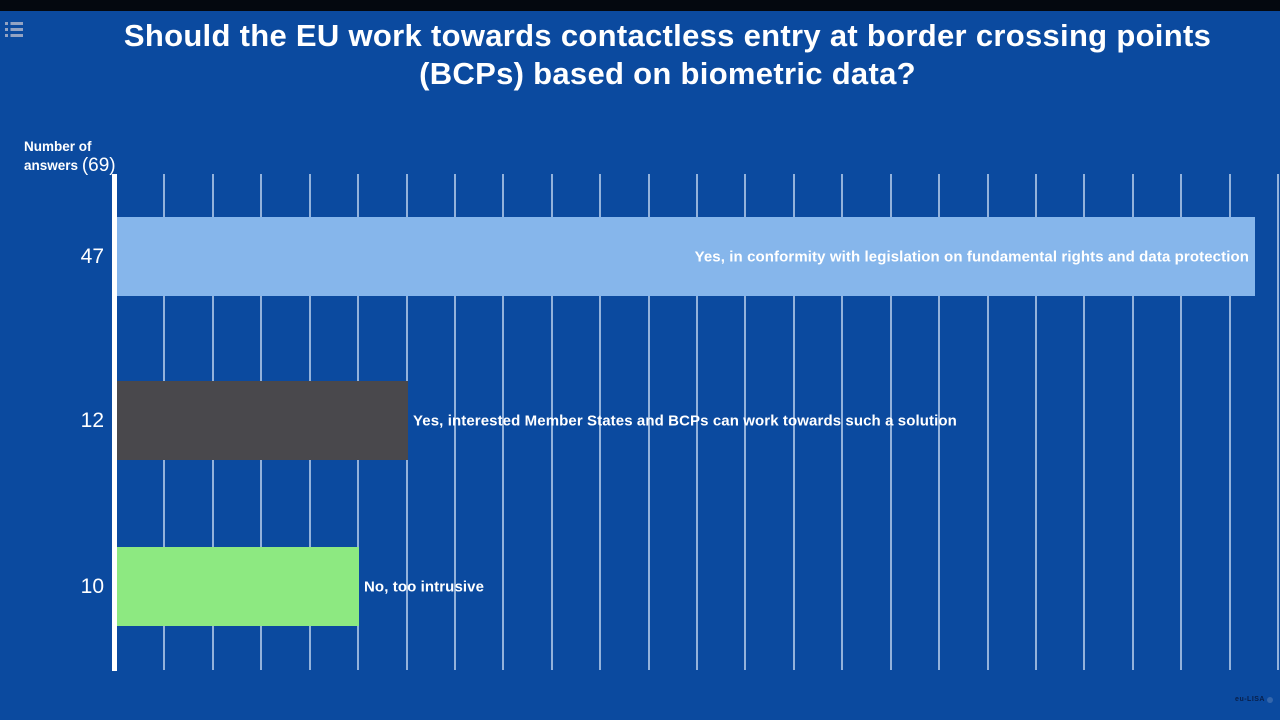 Image resolution: width=1280 pixels, height=720 pixels. Describe the element at coordinates (640, 5) in the screenshot. I see `letterbox-top` at that location.